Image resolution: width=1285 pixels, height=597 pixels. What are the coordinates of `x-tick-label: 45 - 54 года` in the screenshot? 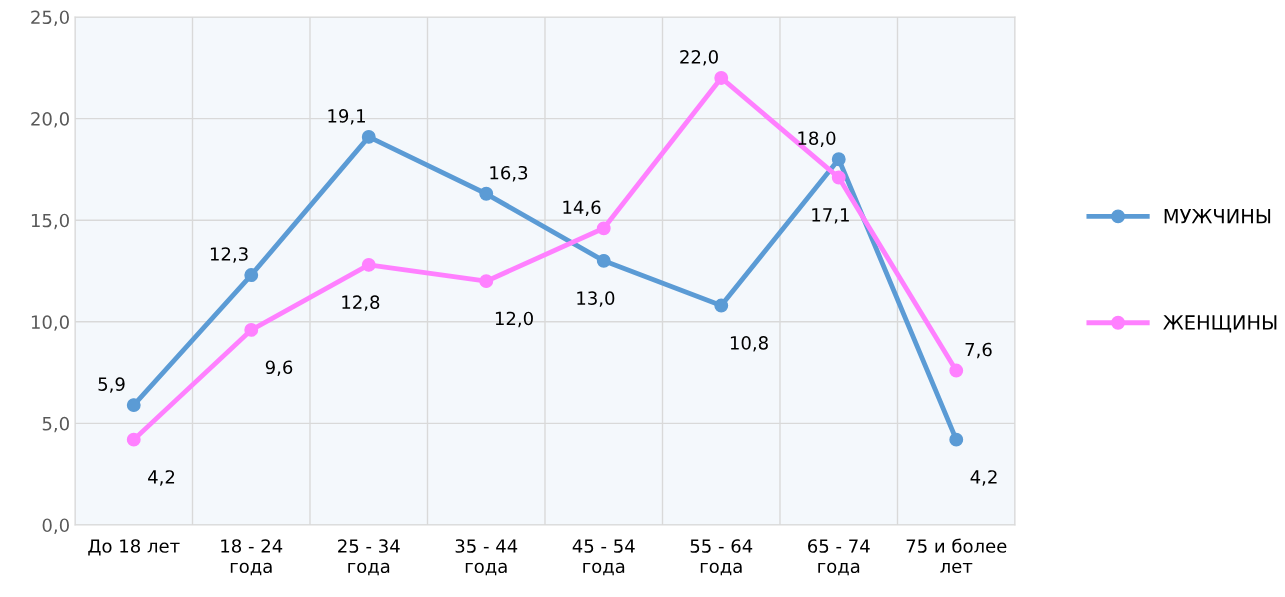 It's located at (603, 557).